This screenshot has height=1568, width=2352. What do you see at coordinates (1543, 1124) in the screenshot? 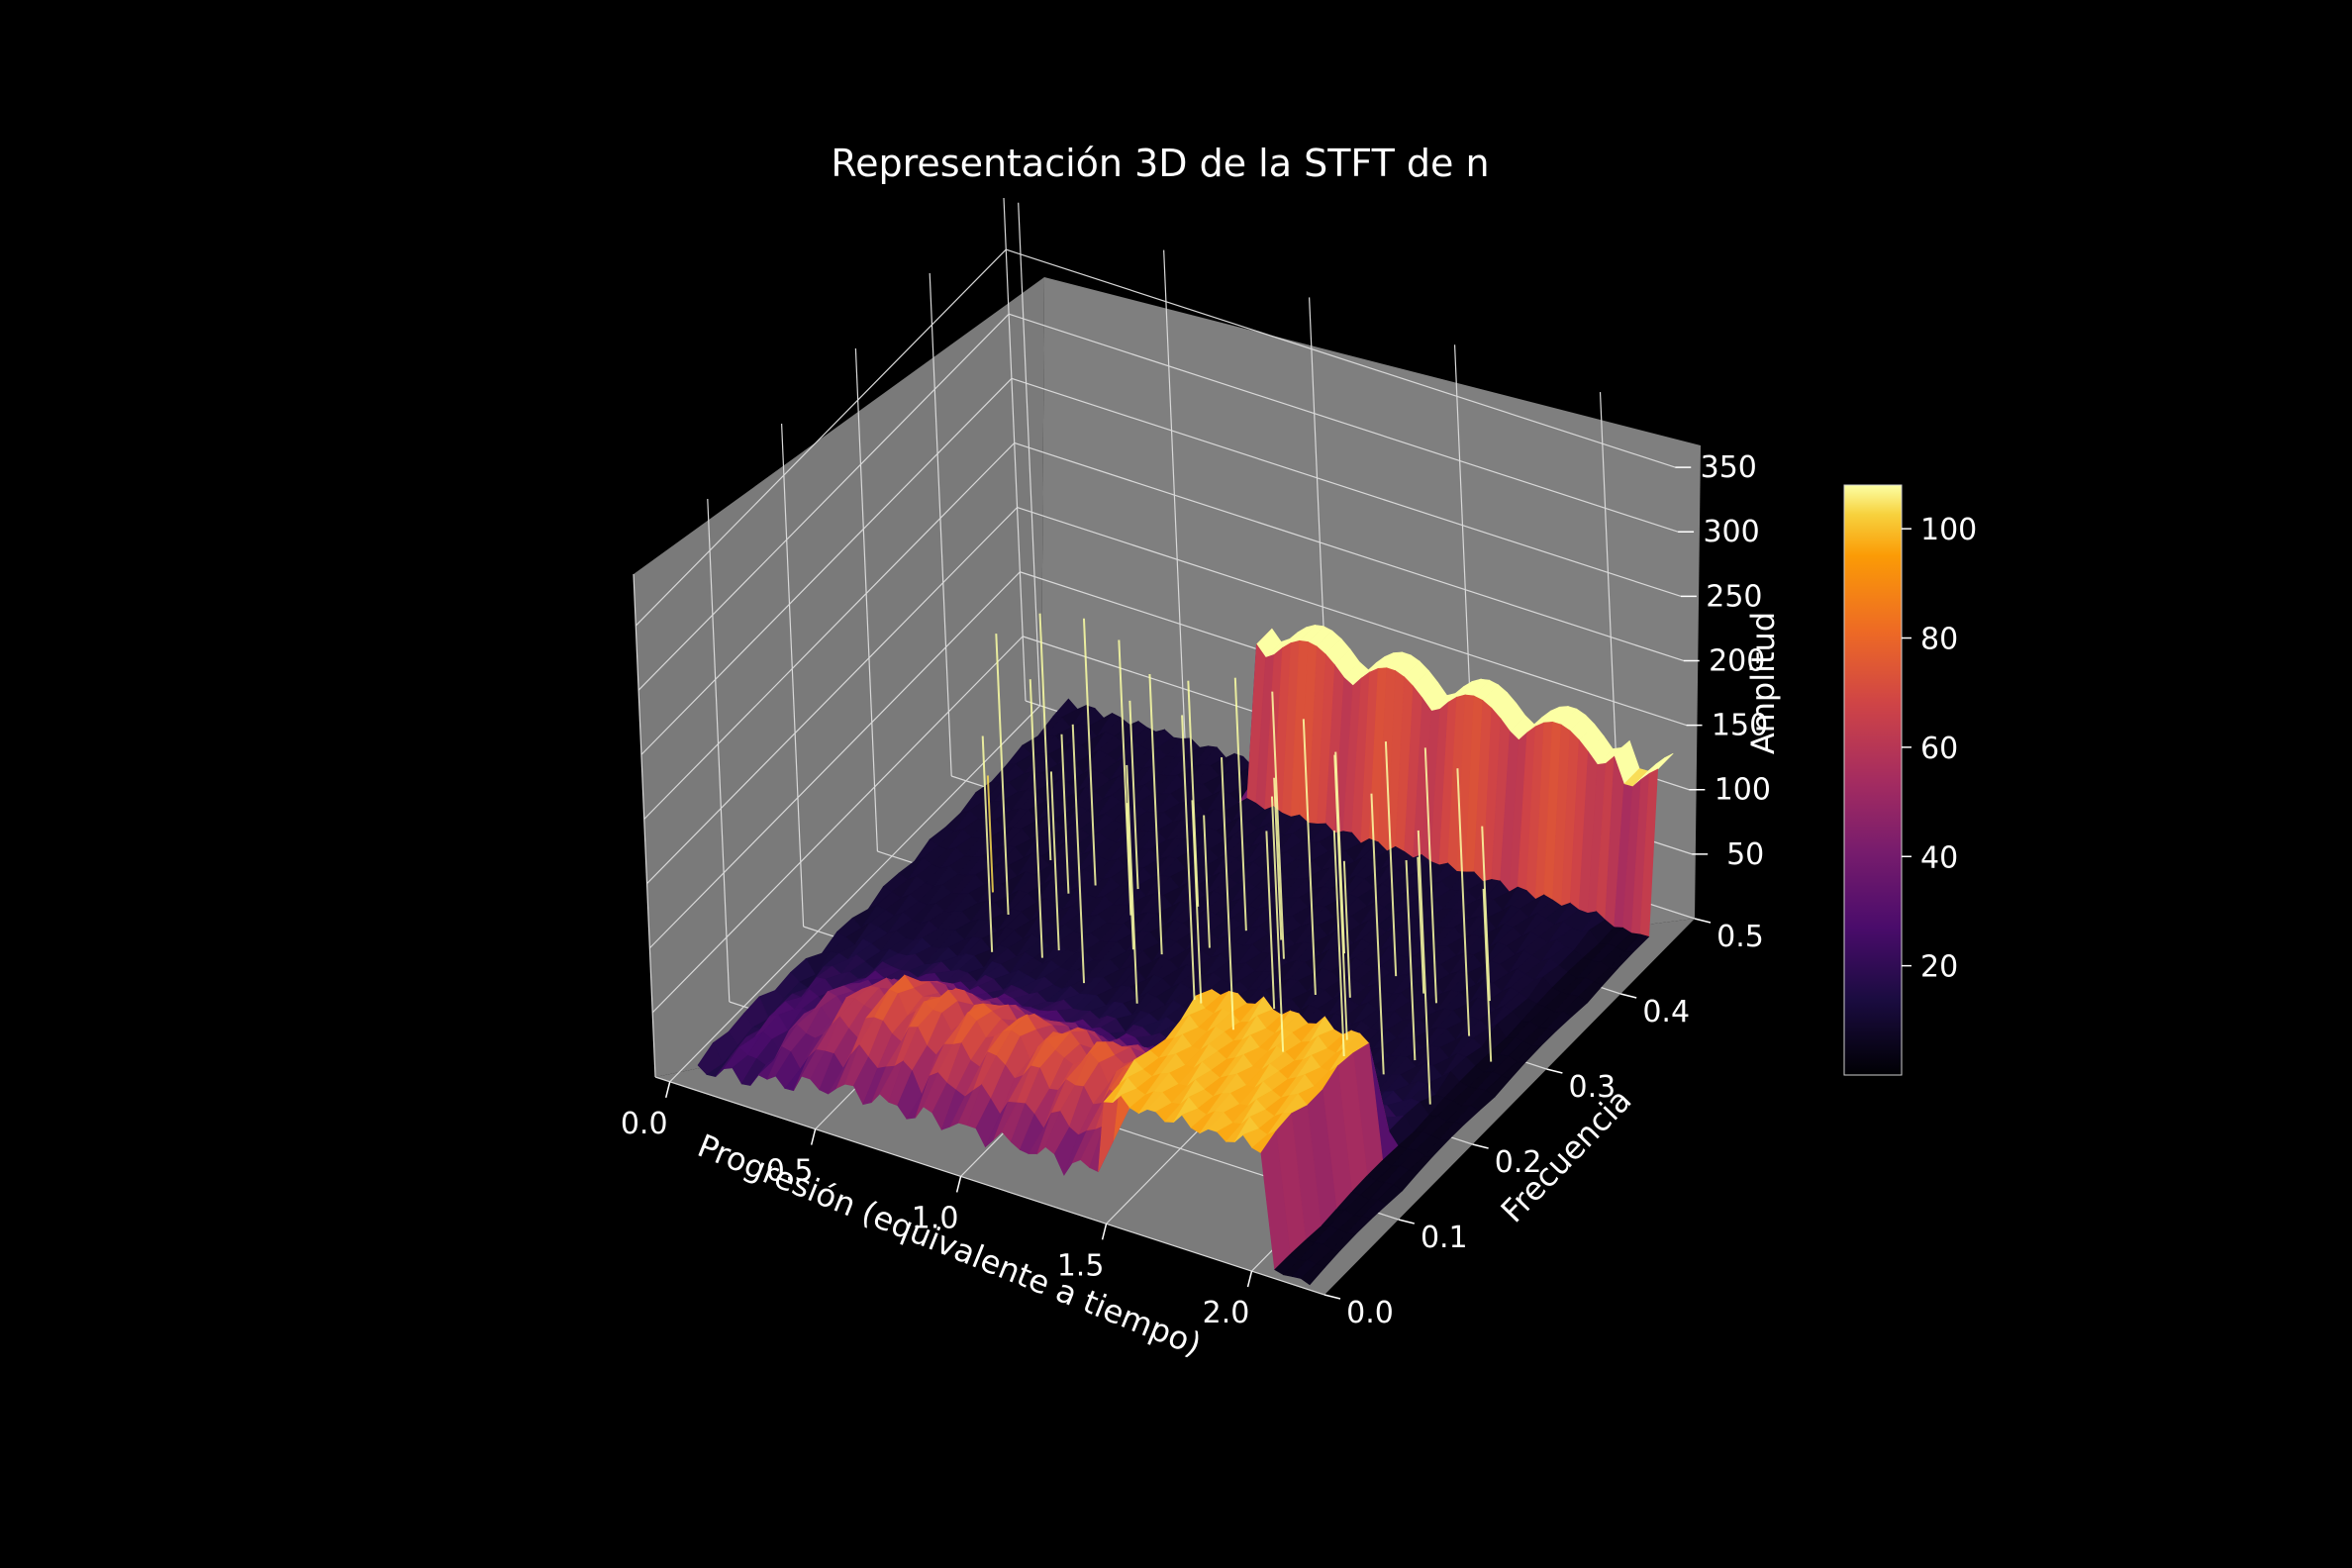
I see `y-axis-ticks: 0.0 0.1 0.2 0.3 0.4 0.5` at bounding box center [1543, 1124].